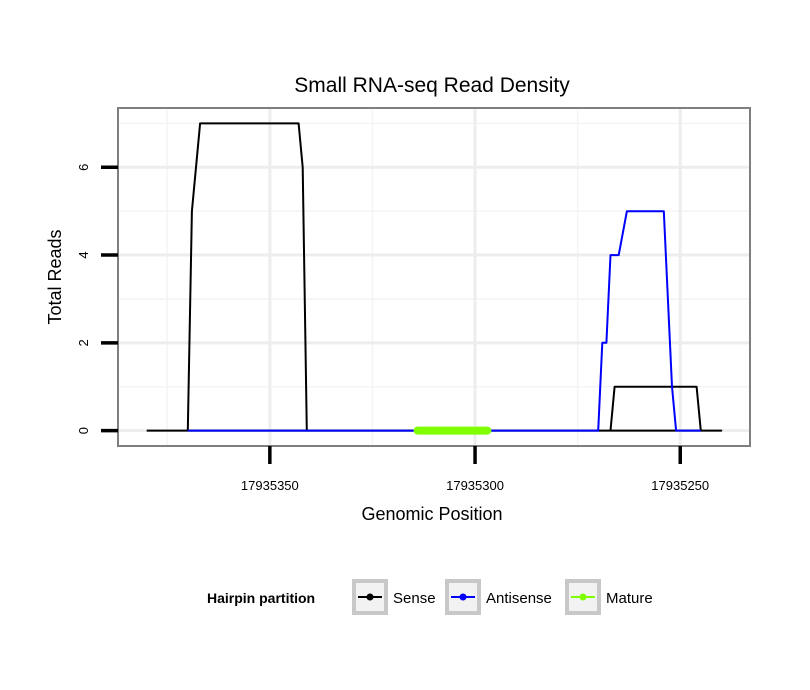 The height and width of the screenshot is (690, 810). I want to click on x-axis-label: Genomic Position, so click(431, 514).